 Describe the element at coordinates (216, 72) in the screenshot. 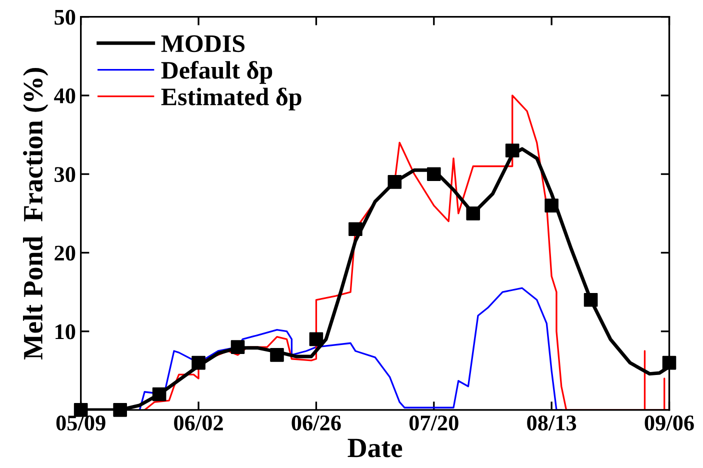

I see `legend-label: Default δp` at that location.